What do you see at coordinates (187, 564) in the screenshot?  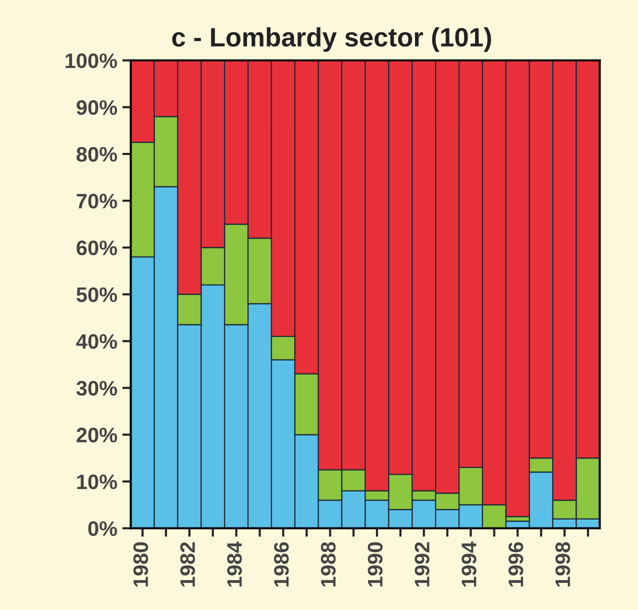 I see `x-tick-label: 1982` at bounding box center [187, 564].